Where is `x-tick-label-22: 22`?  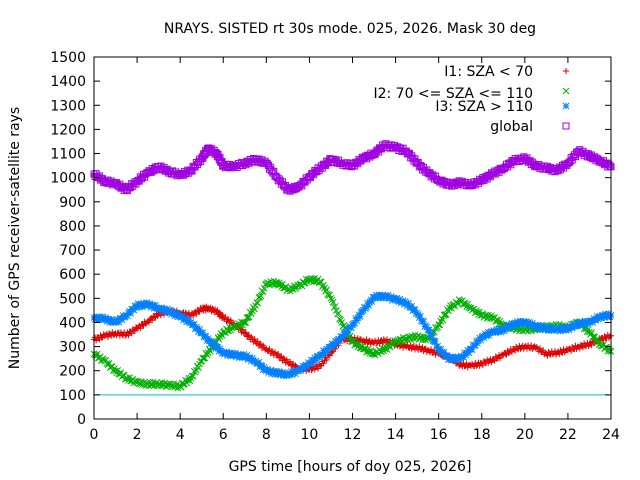
x-tick-label-22: 22 is located at coordinates (568, 435).